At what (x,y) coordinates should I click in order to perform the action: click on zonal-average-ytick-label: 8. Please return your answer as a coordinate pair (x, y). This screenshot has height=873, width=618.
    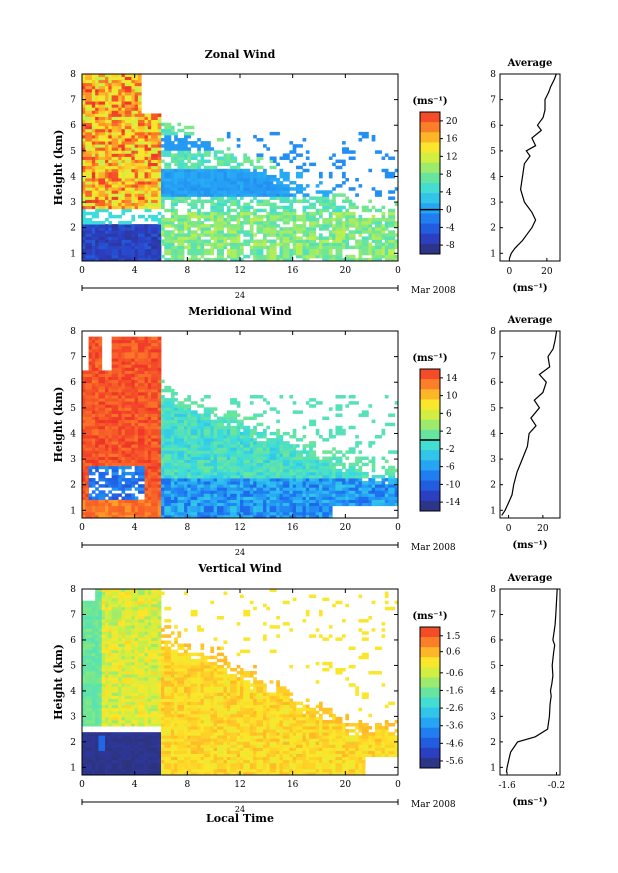
    Looking at the image, I should click on (493, 75).